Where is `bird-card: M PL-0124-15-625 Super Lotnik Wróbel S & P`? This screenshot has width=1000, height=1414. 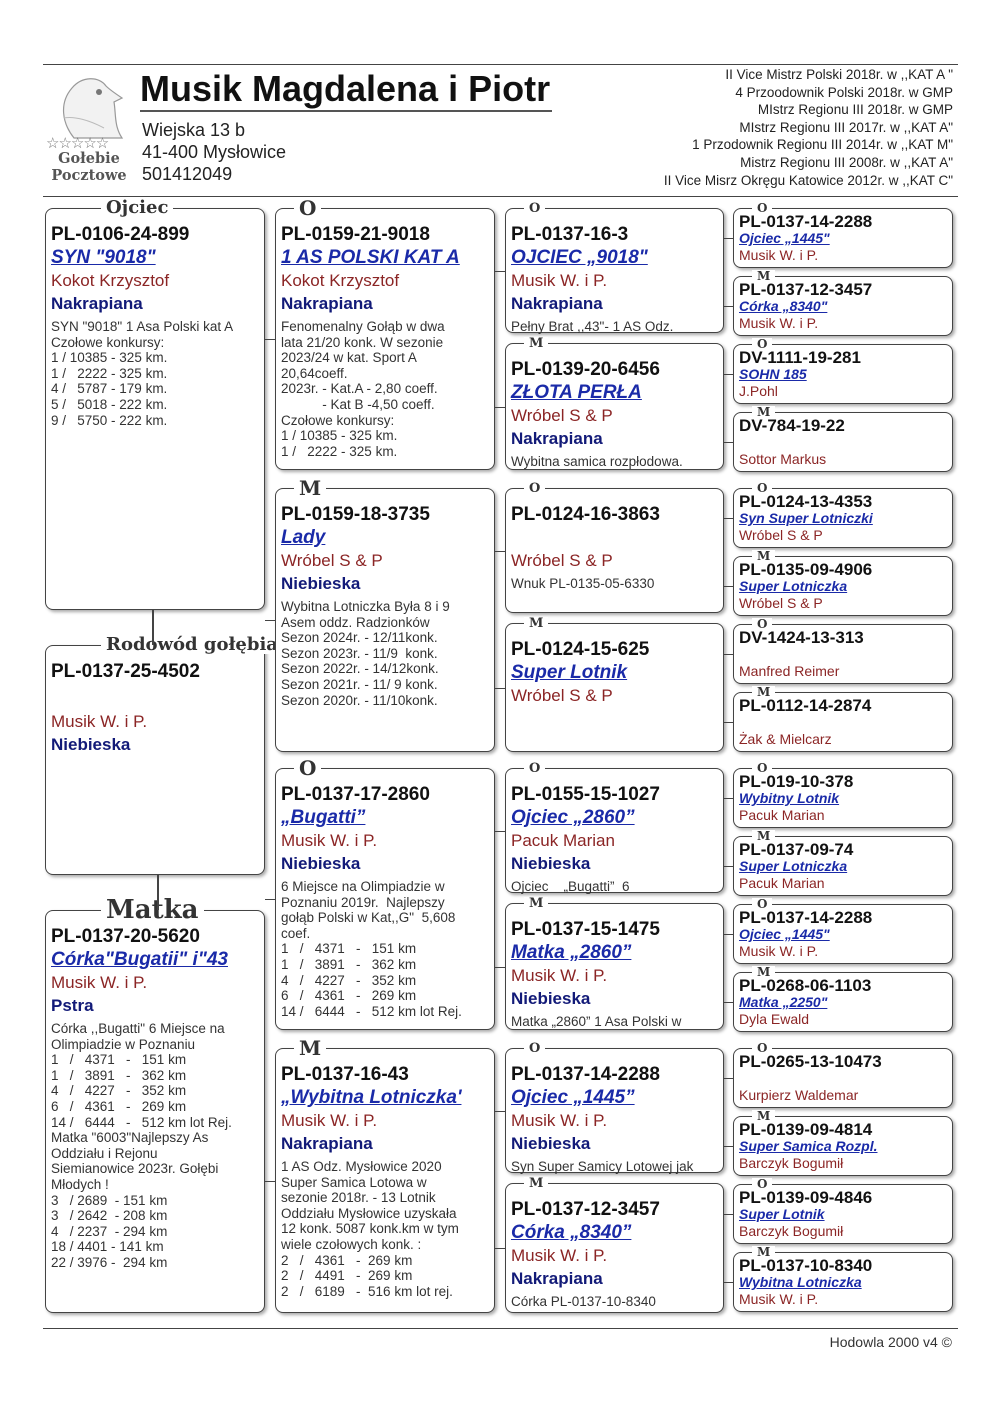 bird-card: M PL-0124-15-625 Super Lotnik Wróbel S & P is located at coordinates (614, 684).